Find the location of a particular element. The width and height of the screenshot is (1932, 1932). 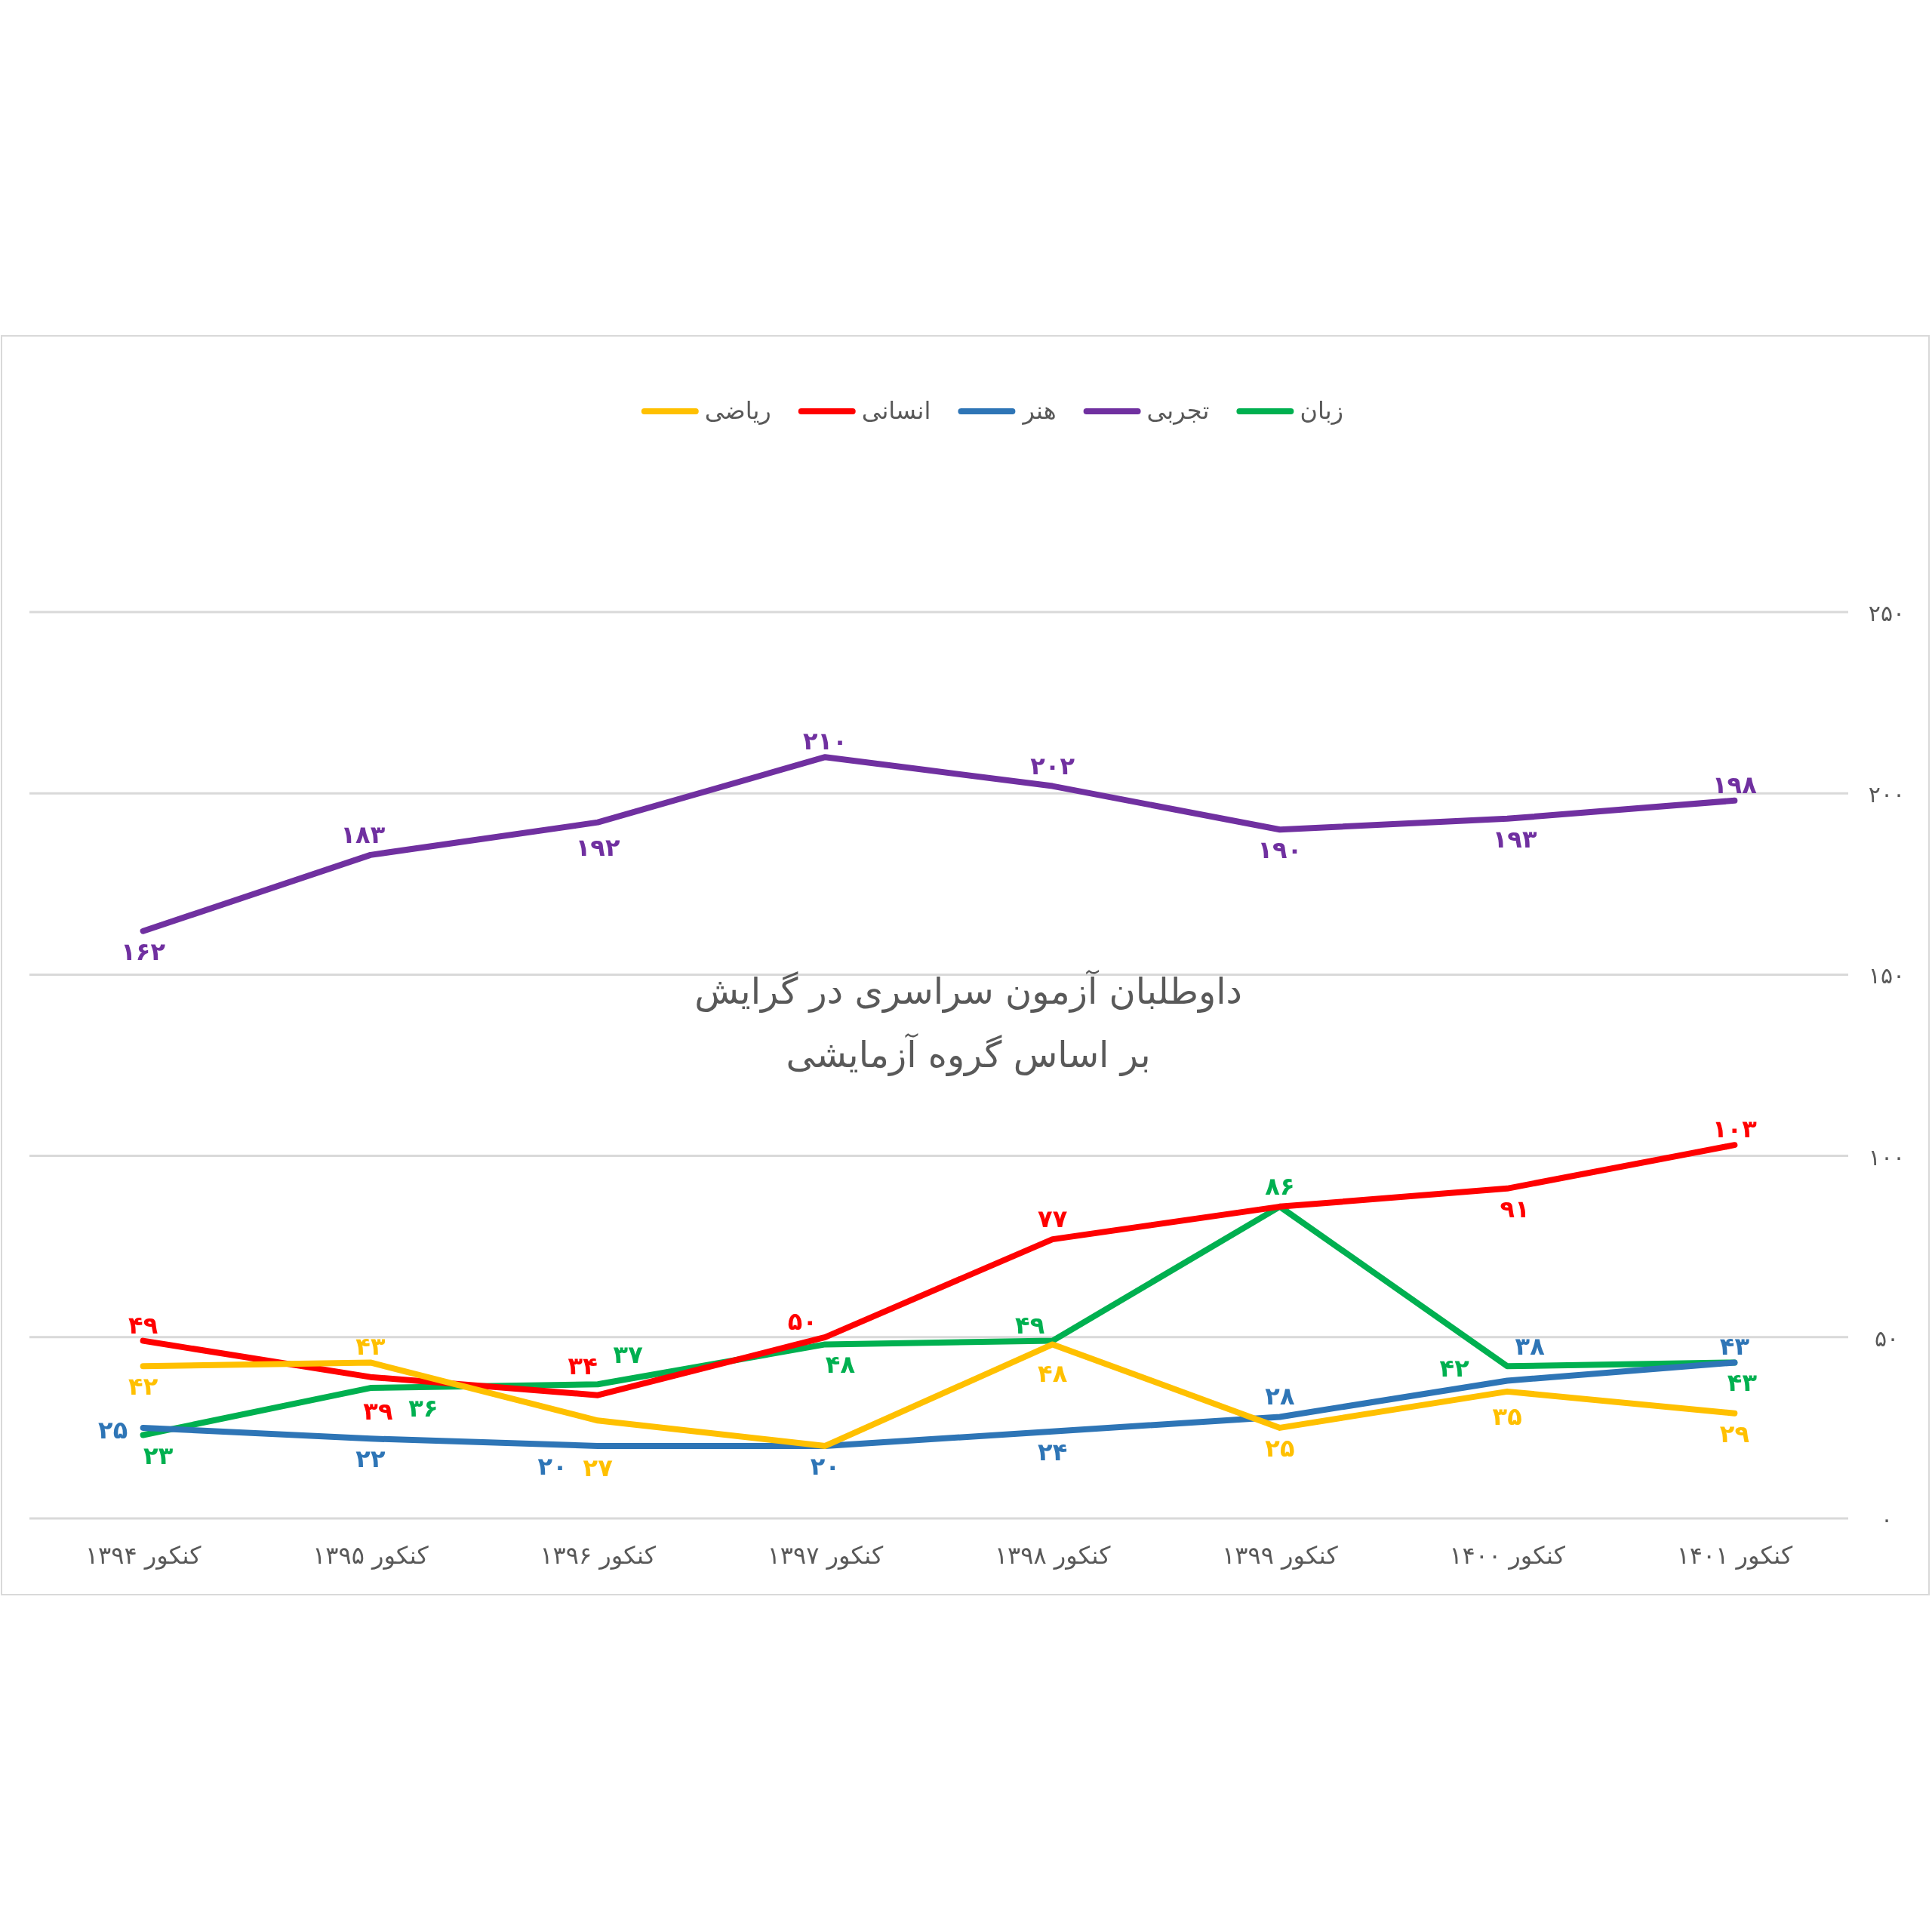

data-label: ۸۶ is located at coordinates (1280, 1186).